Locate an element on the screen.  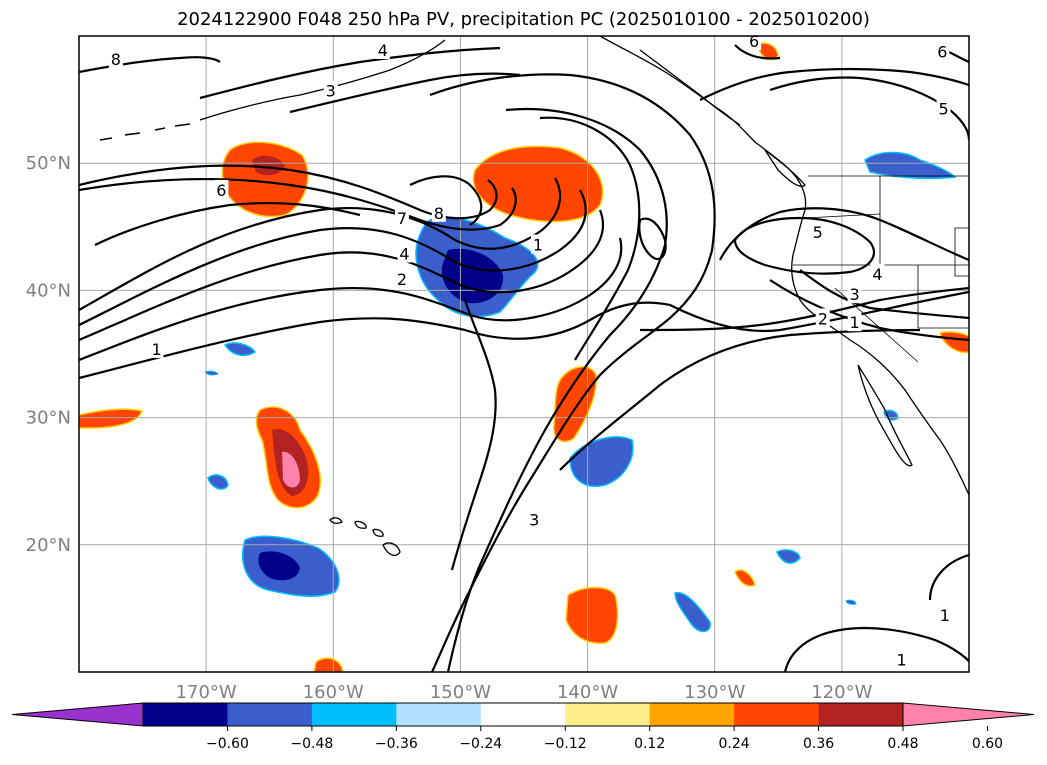
precip-negative-core is located at coordinates (279, 566).